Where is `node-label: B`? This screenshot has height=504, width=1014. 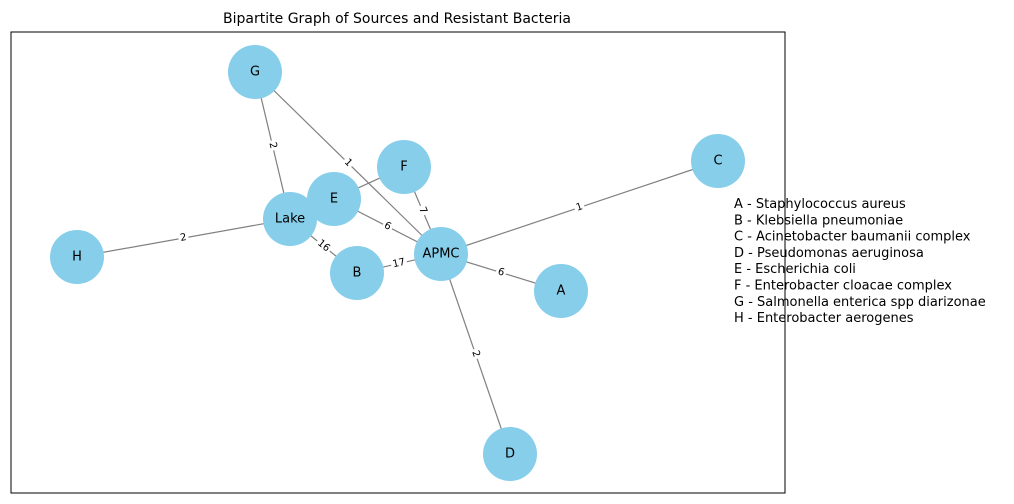
node-label: B is located at coordinates (357, 273).